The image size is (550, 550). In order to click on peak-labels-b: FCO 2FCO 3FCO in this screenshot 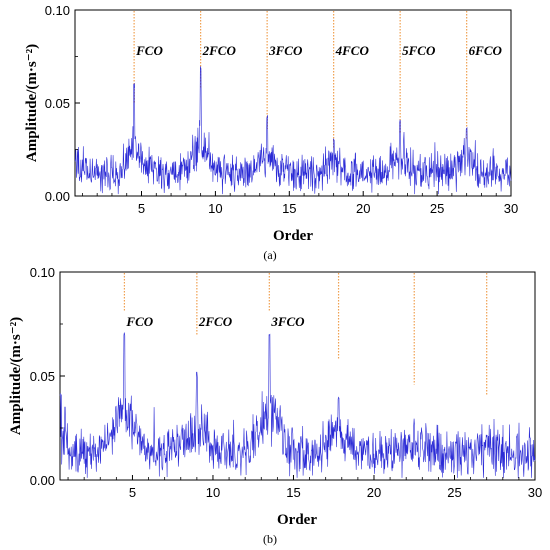, I will do `click(215, 321)`.